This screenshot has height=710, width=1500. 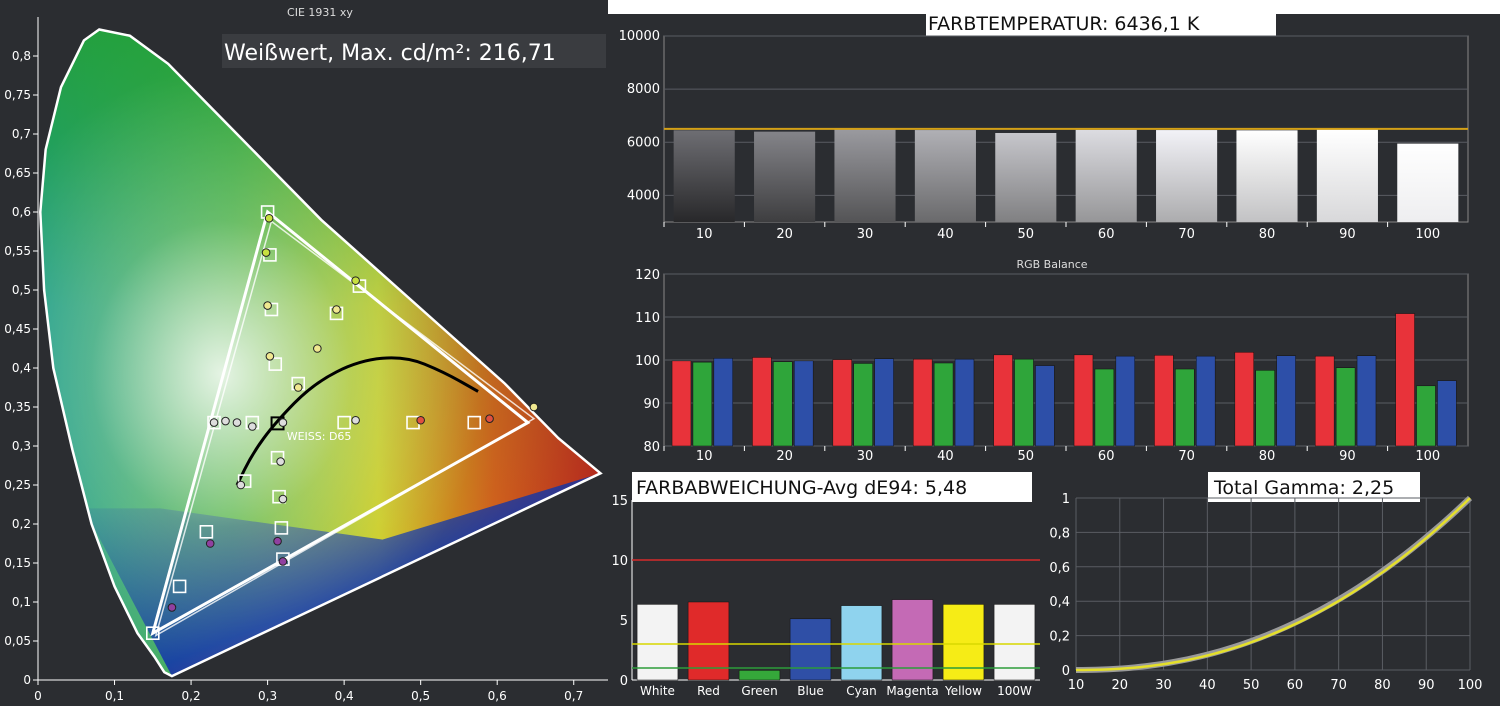 What do you see at coordinates (1382, 685) in the screenshot?
I see `gamma-x-tick-label: 80` at bounding box center [1382, 685].